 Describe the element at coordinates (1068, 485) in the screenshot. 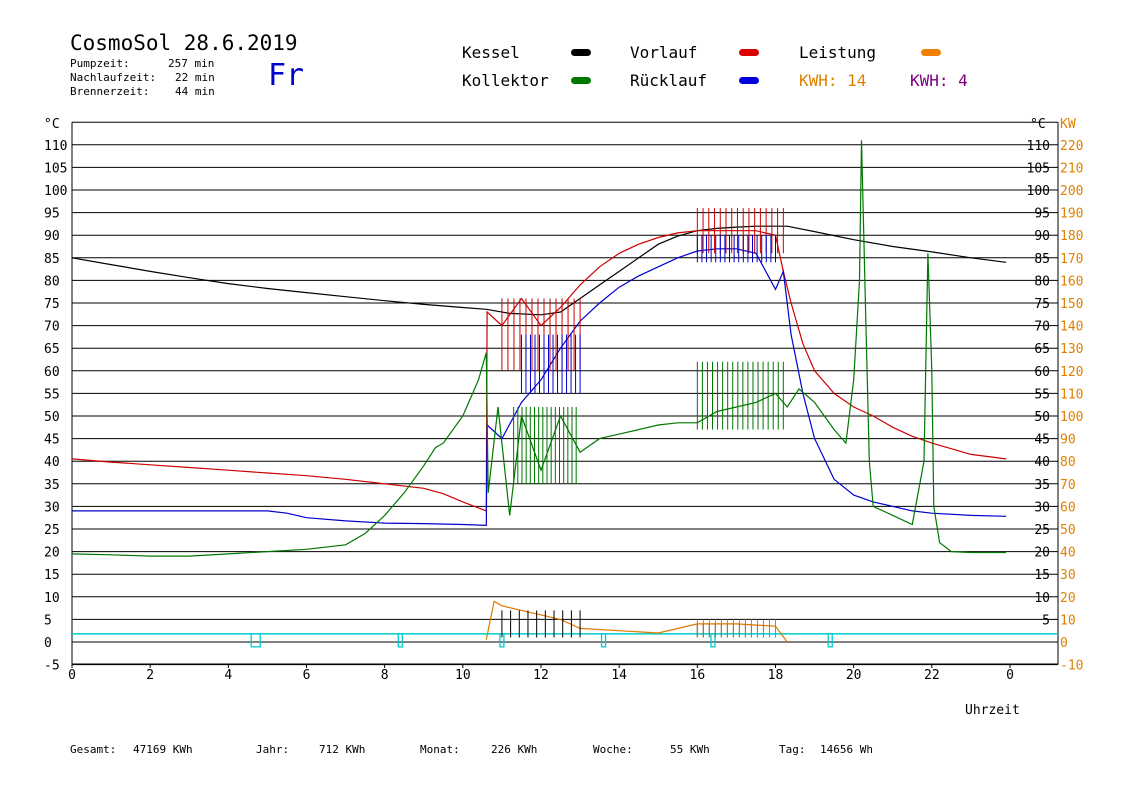

I see `y-tick-right-kw: 70` at that location.